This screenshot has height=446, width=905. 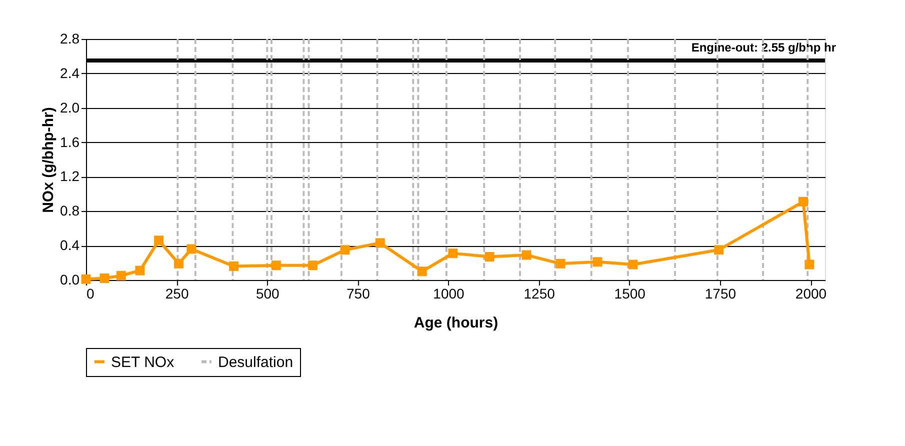 What do you see at coordinates (70, 210) in the screenshot?
I see `y-tick-label: 0.8` at bounding box center [70, 210].